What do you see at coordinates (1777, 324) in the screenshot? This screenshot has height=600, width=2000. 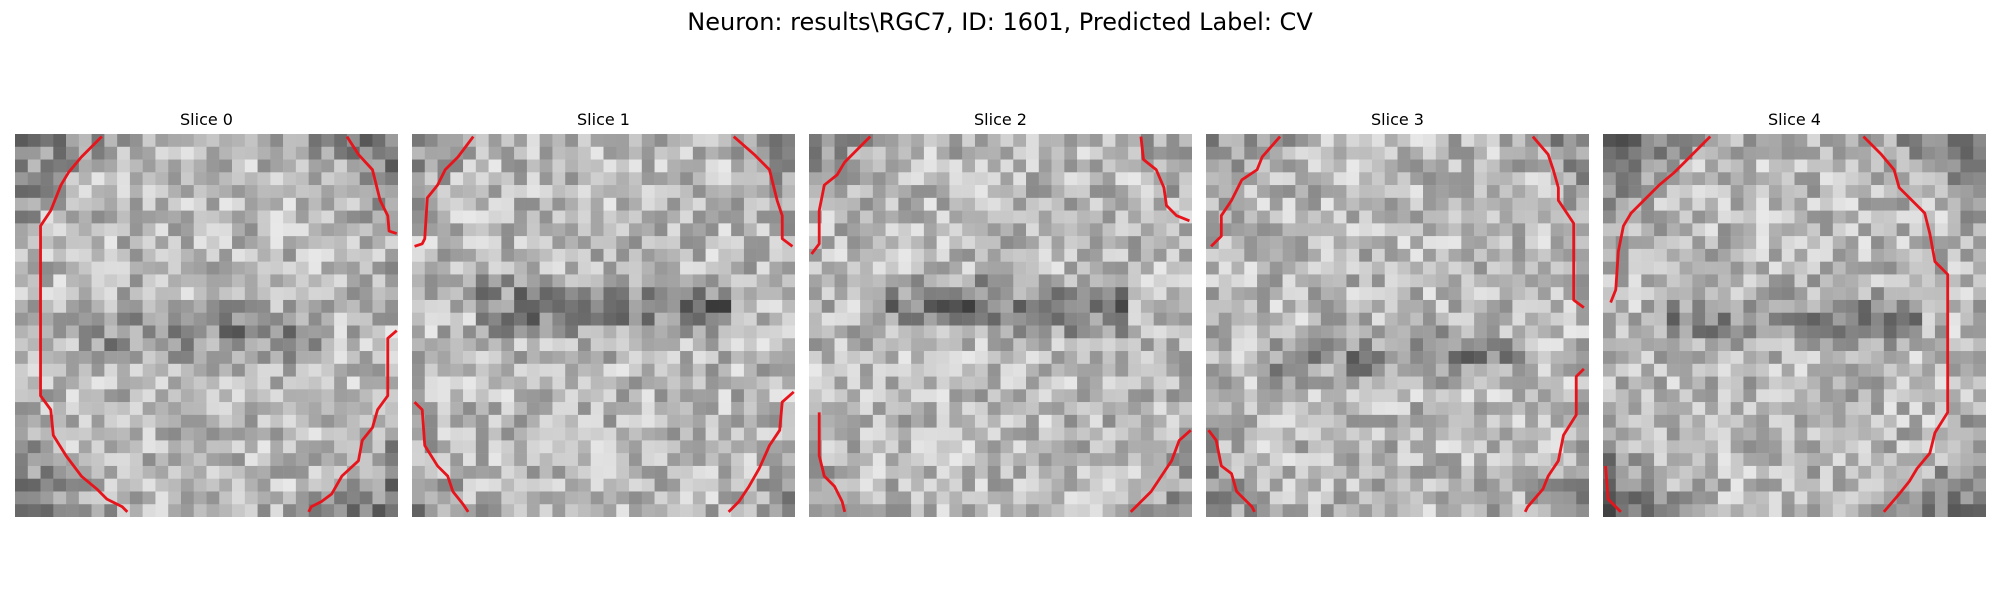 I see `slice-4-contours` at bounding box center [1777, 324].